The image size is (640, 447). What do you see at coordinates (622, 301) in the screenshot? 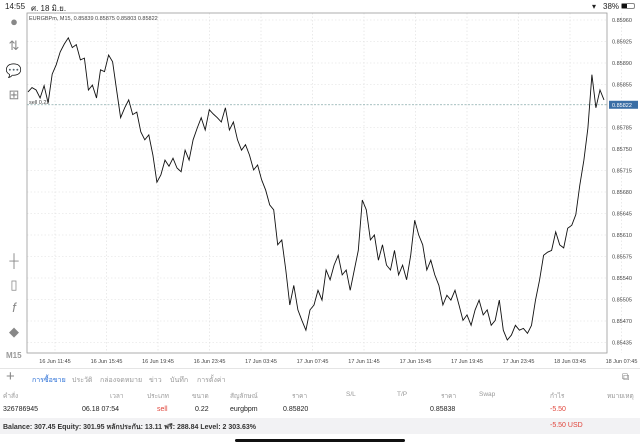
I see `y-tick-label: 0.85505` at bounding box center [622, 301].